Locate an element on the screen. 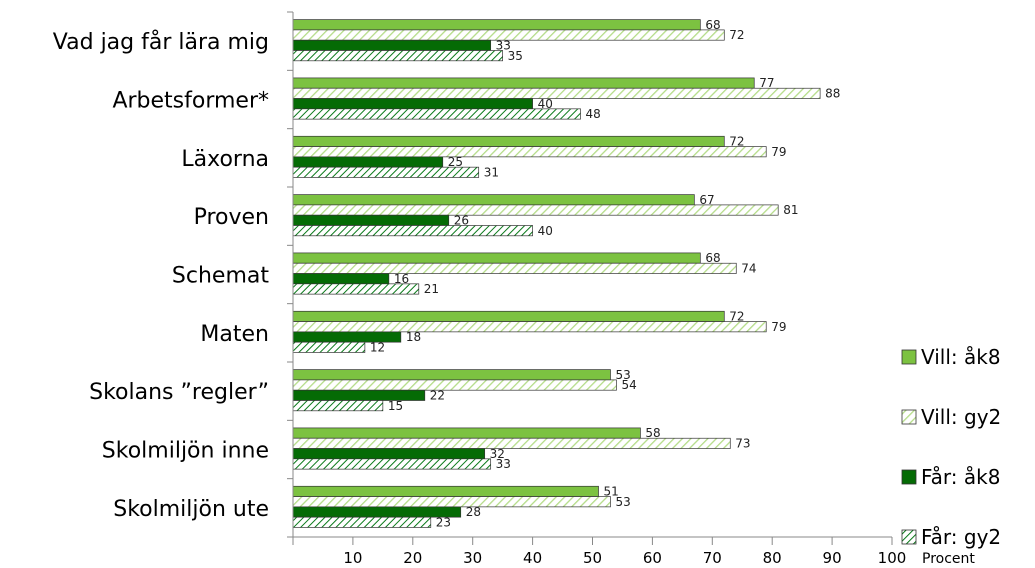 The height and width of the screenshot is (568, 1035). x-tick-label: 40 is located at coordinates (532, 558).